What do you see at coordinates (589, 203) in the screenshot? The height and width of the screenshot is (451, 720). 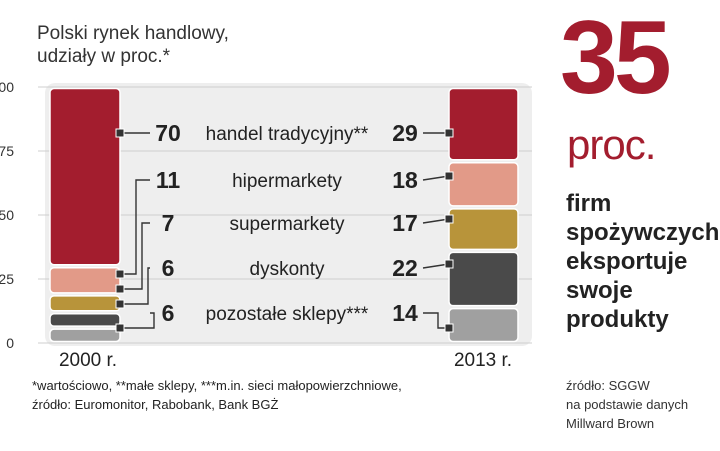 I see `side-text-line-1: firm` at bounding box center [589, 203].